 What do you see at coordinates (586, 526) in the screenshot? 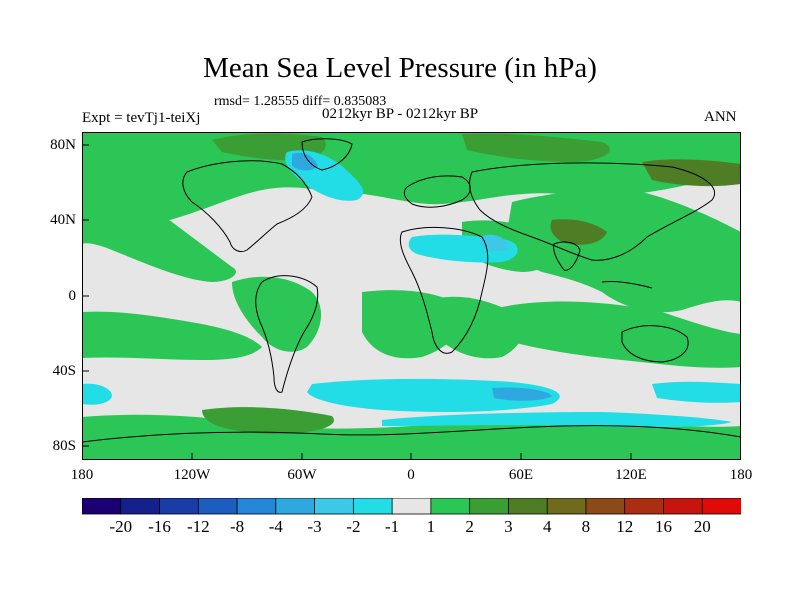
I see `colorbar-tick-label: 8` at bounding box center [586, 526].